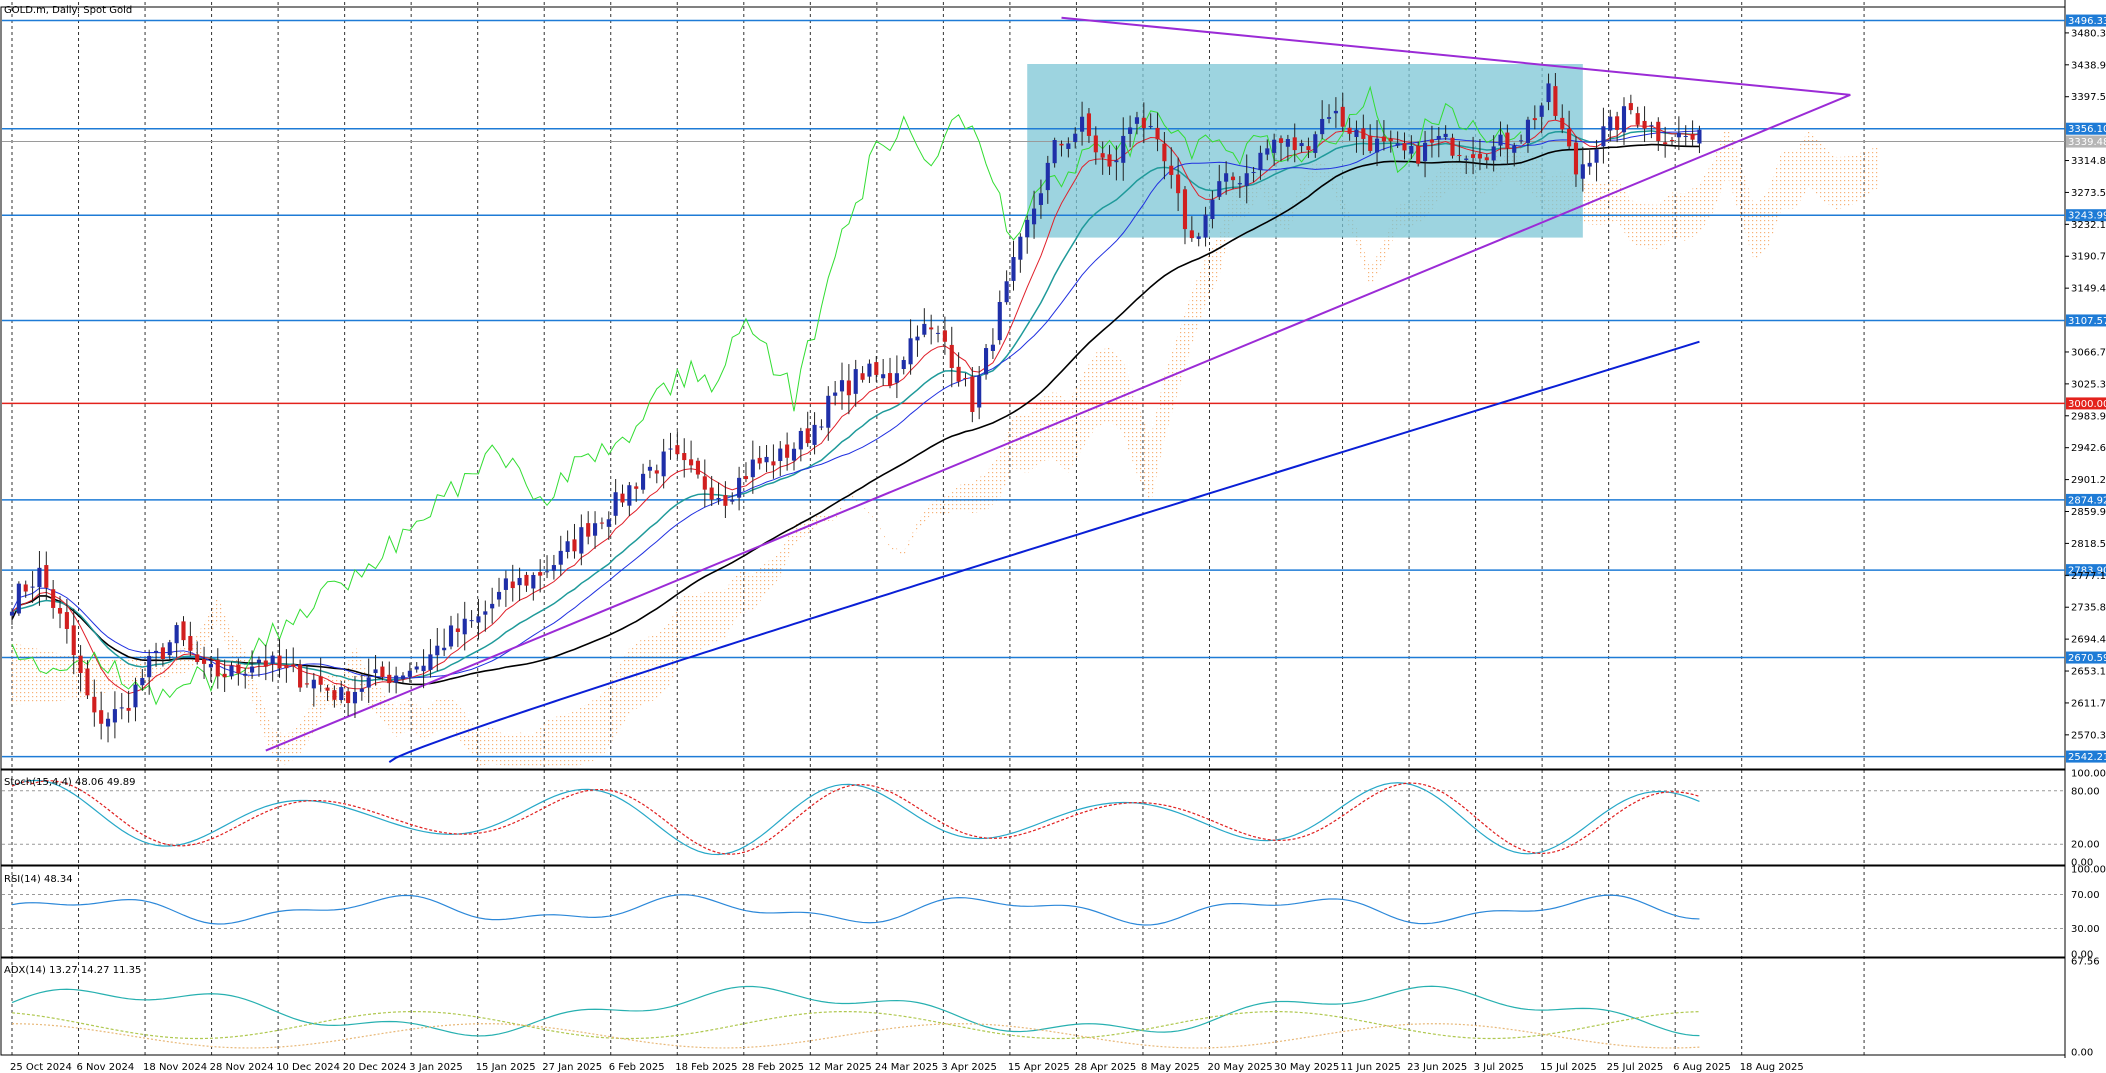 The height and width of the screenshot is (1073, 2106). Describe the element at coordinates (2088, 735) in the screenshot. I see `y-tick-label: 2570.39` at that location.